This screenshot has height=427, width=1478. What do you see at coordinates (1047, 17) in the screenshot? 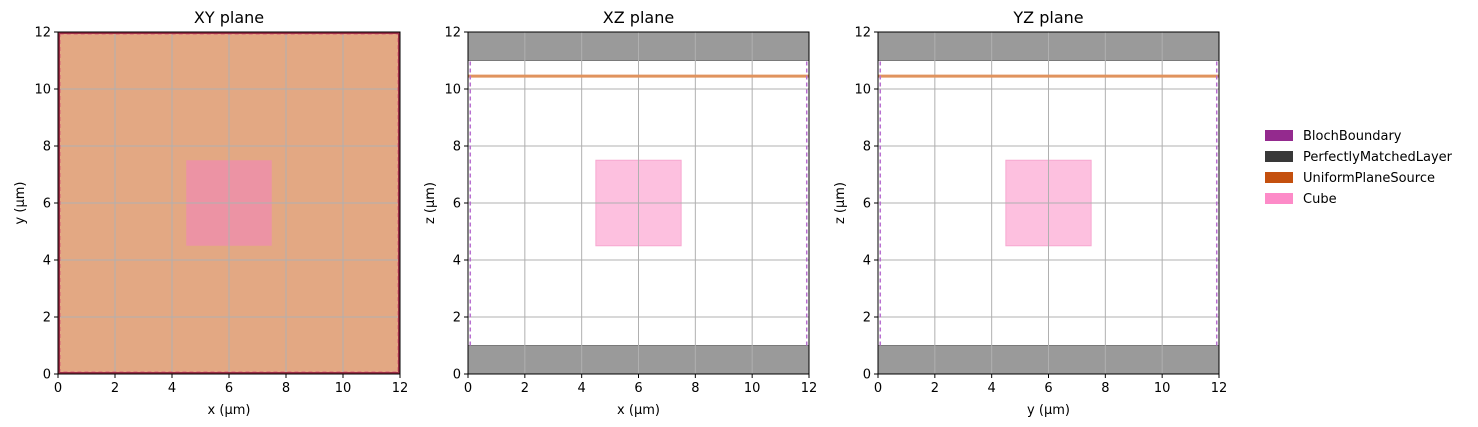
I see `chart-title: YZ plane` at bounding box center [1047, 17].